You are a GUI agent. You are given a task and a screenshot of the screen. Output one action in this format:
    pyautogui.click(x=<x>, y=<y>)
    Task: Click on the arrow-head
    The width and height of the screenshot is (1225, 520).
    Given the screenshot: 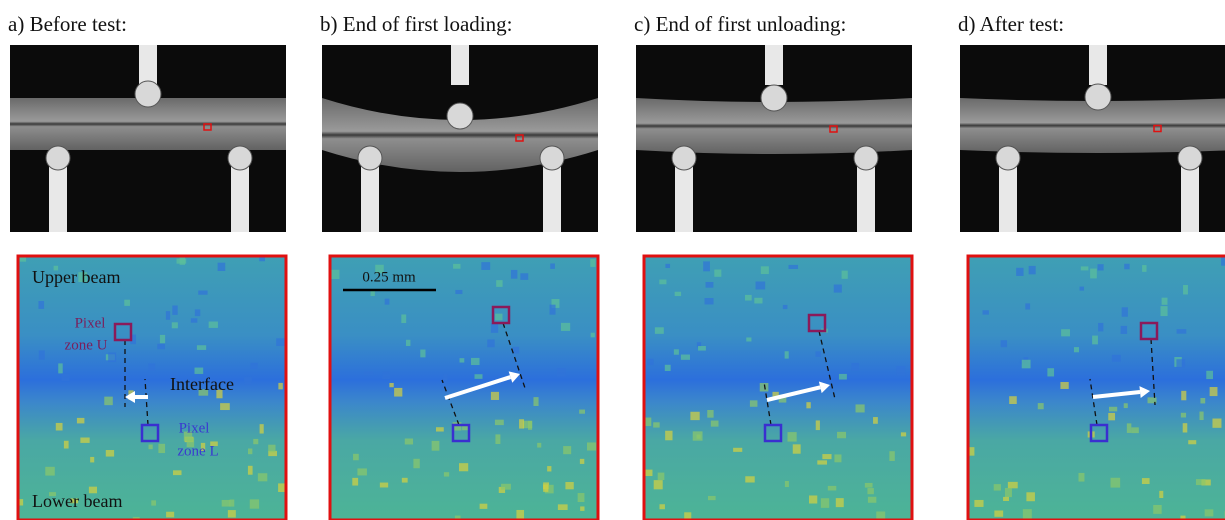 What is the action you would take?
    pyautogui.click(x=824, y=387)
    